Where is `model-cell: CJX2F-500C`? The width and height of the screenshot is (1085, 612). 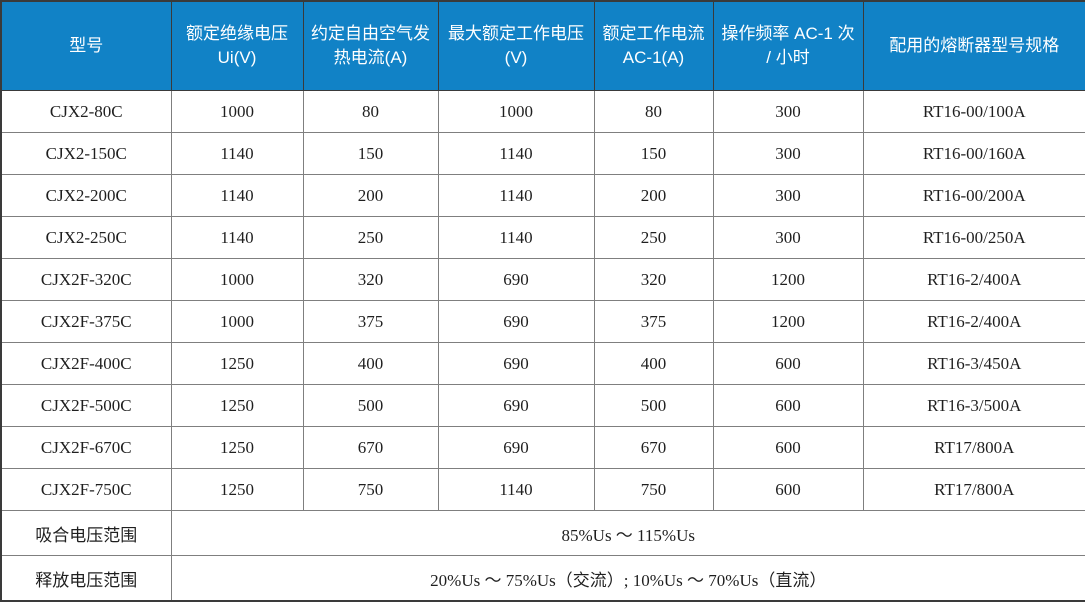 model-cell: CJX2F-500C is located at coordinates (86, 405).